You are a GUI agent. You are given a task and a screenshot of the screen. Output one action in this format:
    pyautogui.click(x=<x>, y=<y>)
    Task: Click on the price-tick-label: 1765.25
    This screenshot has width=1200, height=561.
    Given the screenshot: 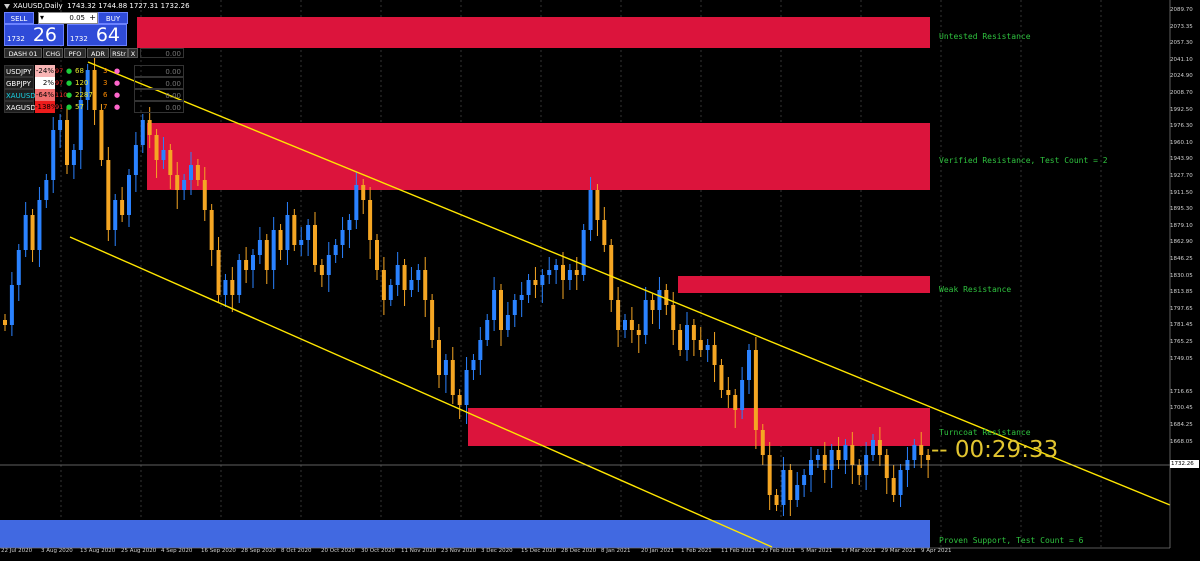 What is the action you would take?
    pyautogui.click(x=1181, y=342)
    